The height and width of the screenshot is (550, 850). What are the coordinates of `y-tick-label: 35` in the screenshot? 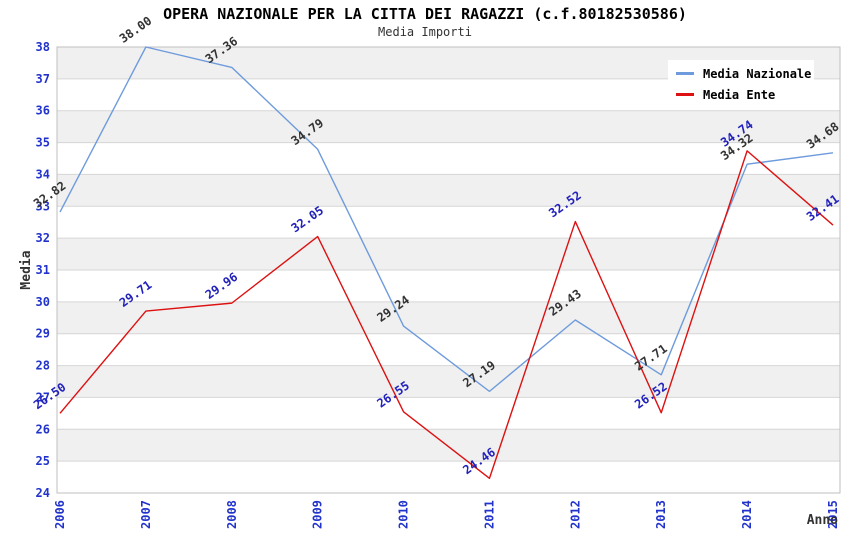 It's located at (43, 143).